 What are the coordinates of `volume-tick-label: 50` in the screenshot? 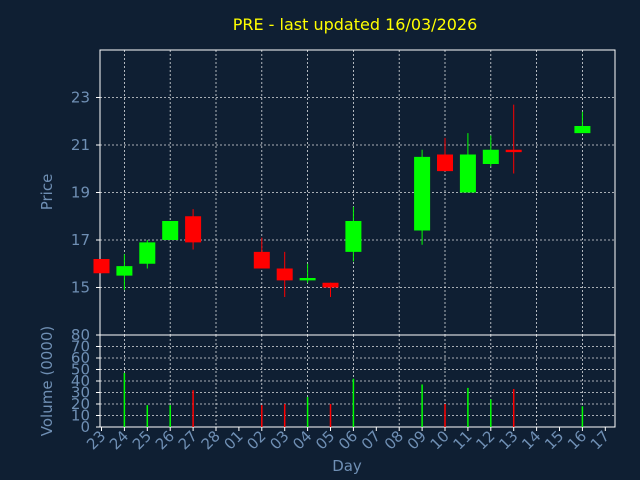 It's located at (80, 370).